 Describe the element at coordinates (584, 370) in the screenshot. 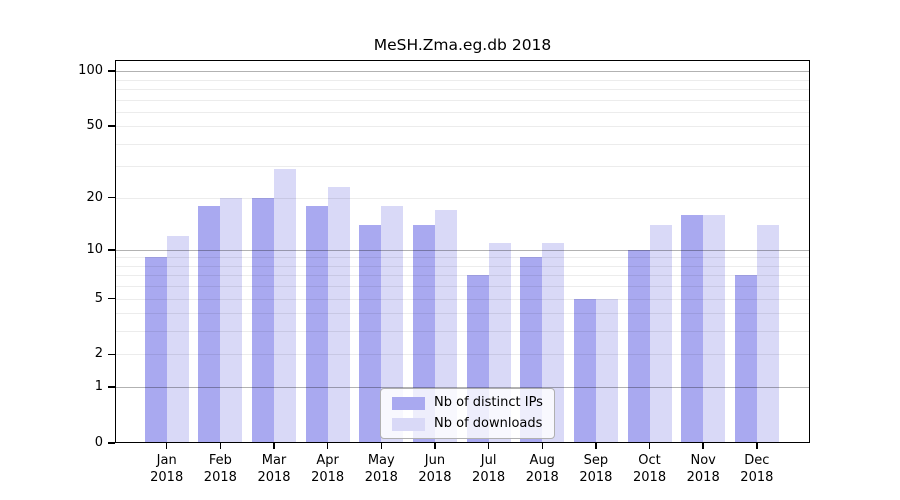

I see `bar-ips-sep` at that location.